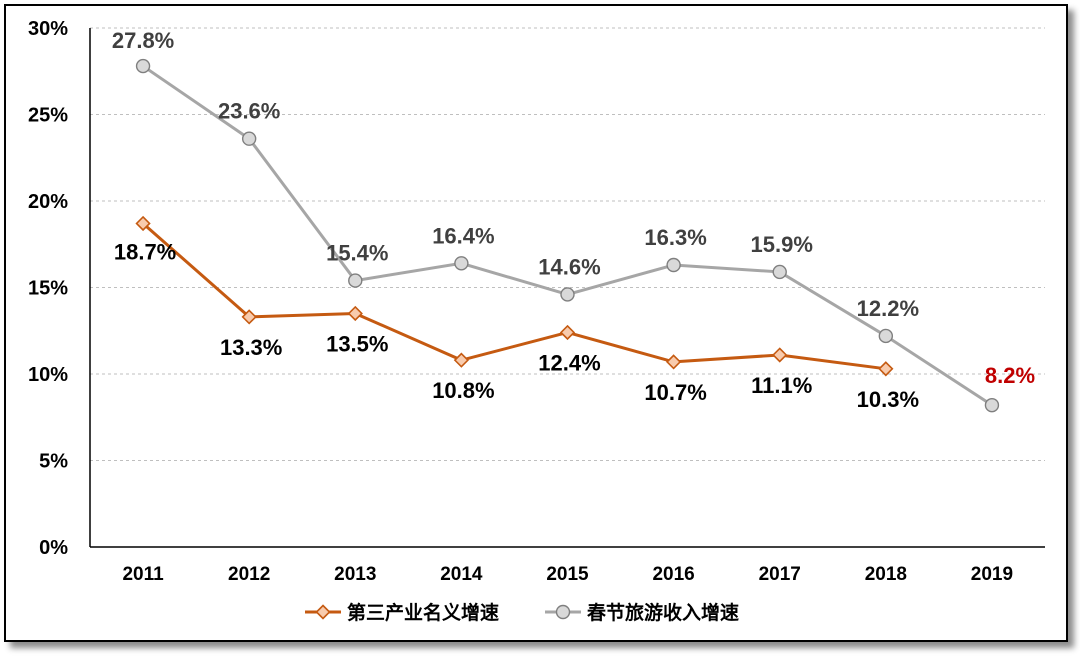 The image size is (1080, 656). I want to click on data-label: 13.5%, so click(357, 343).